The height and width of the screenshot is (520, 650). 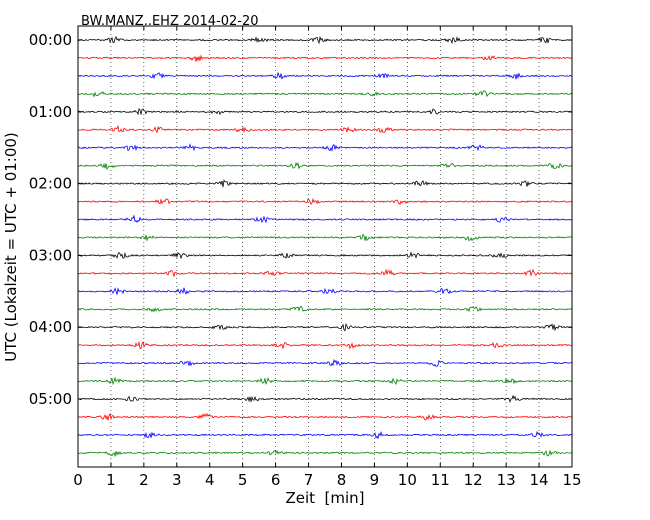 I want to click on x-tick-label-7: 7, so click(x=309, y=480).